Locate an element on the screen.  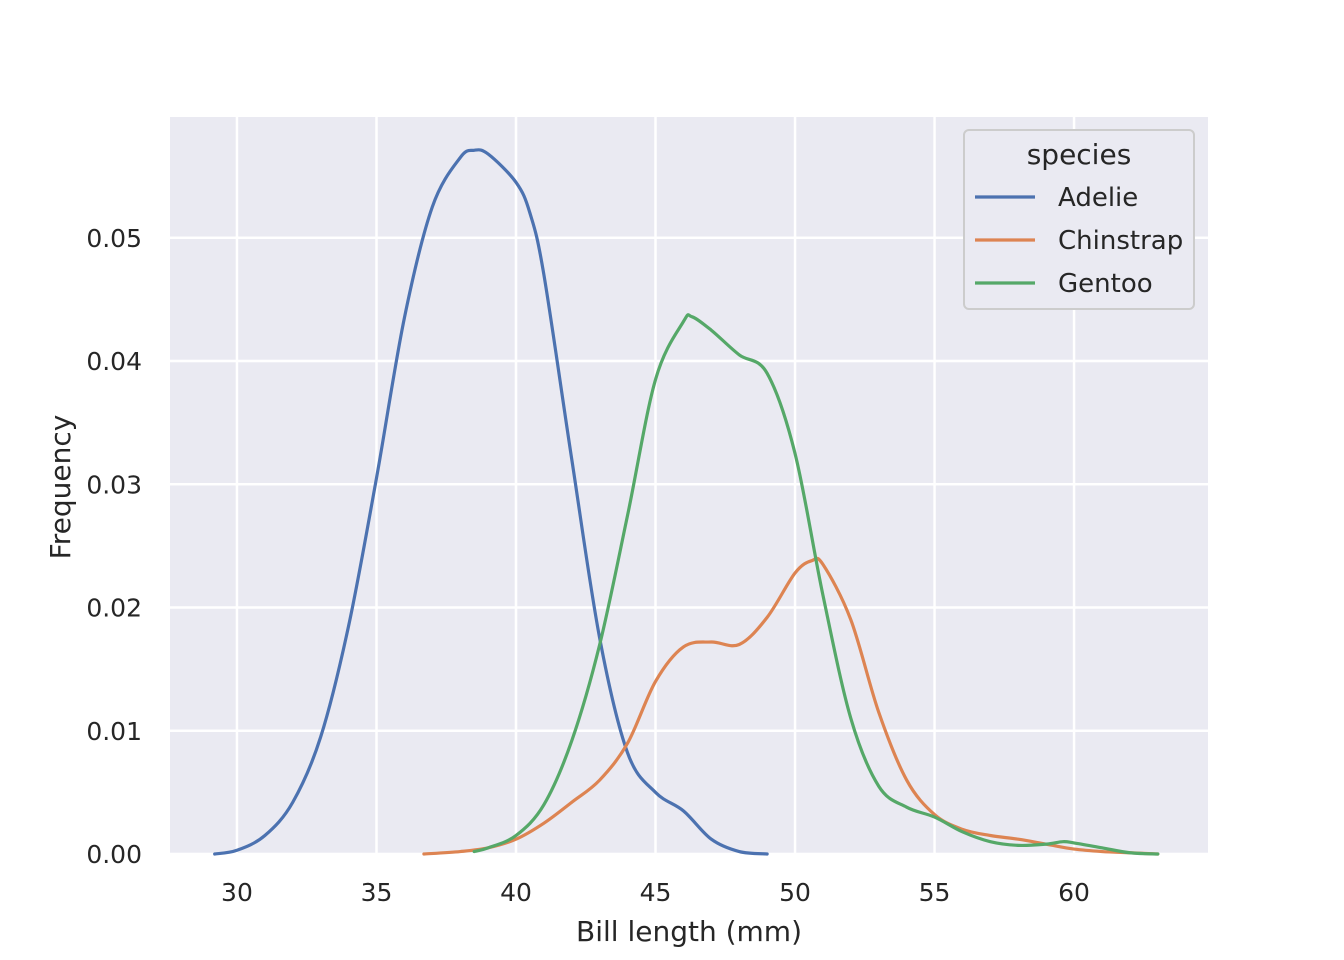
x-tick-label: 35 is located at coordinates (377, 892).